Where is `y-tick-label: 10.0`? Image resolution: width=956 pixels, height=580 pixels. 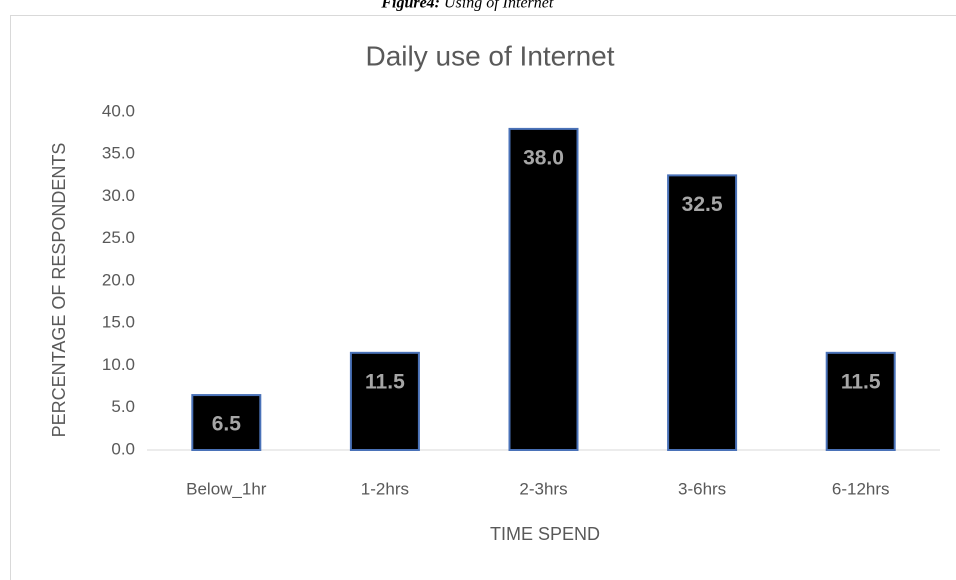
y-tick-label: 10.0 is located at coordinates (118, 364).